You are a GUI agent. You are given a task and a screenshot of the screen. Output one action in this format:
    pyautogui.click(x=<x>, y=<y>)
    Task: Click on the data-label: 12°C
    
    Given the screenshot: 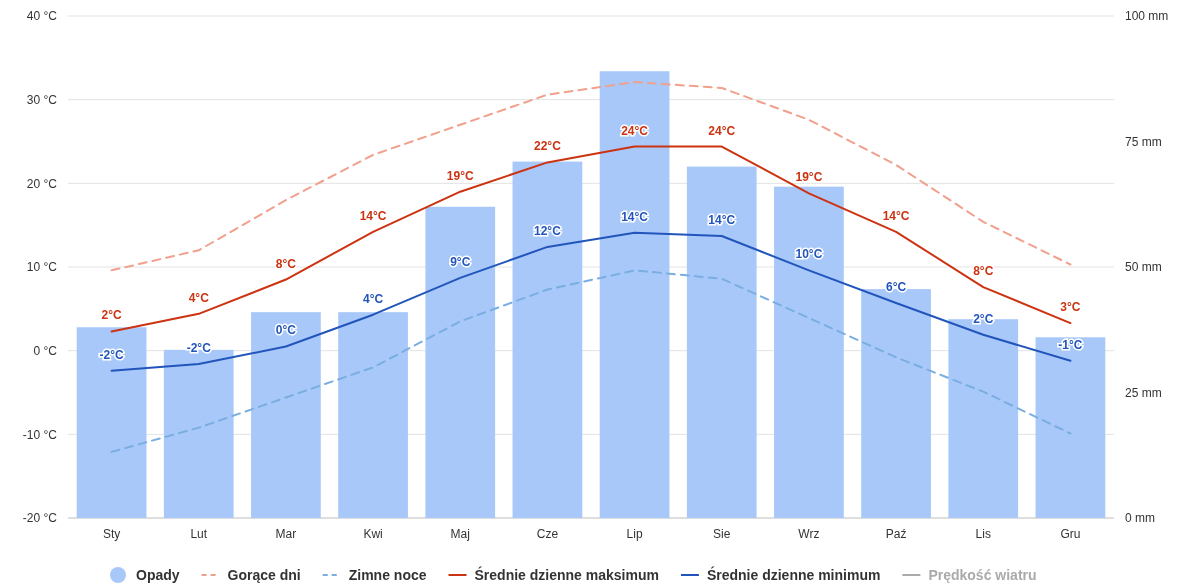 What is the action you would take?
    pyautogui.click(x=548, y=230)
    